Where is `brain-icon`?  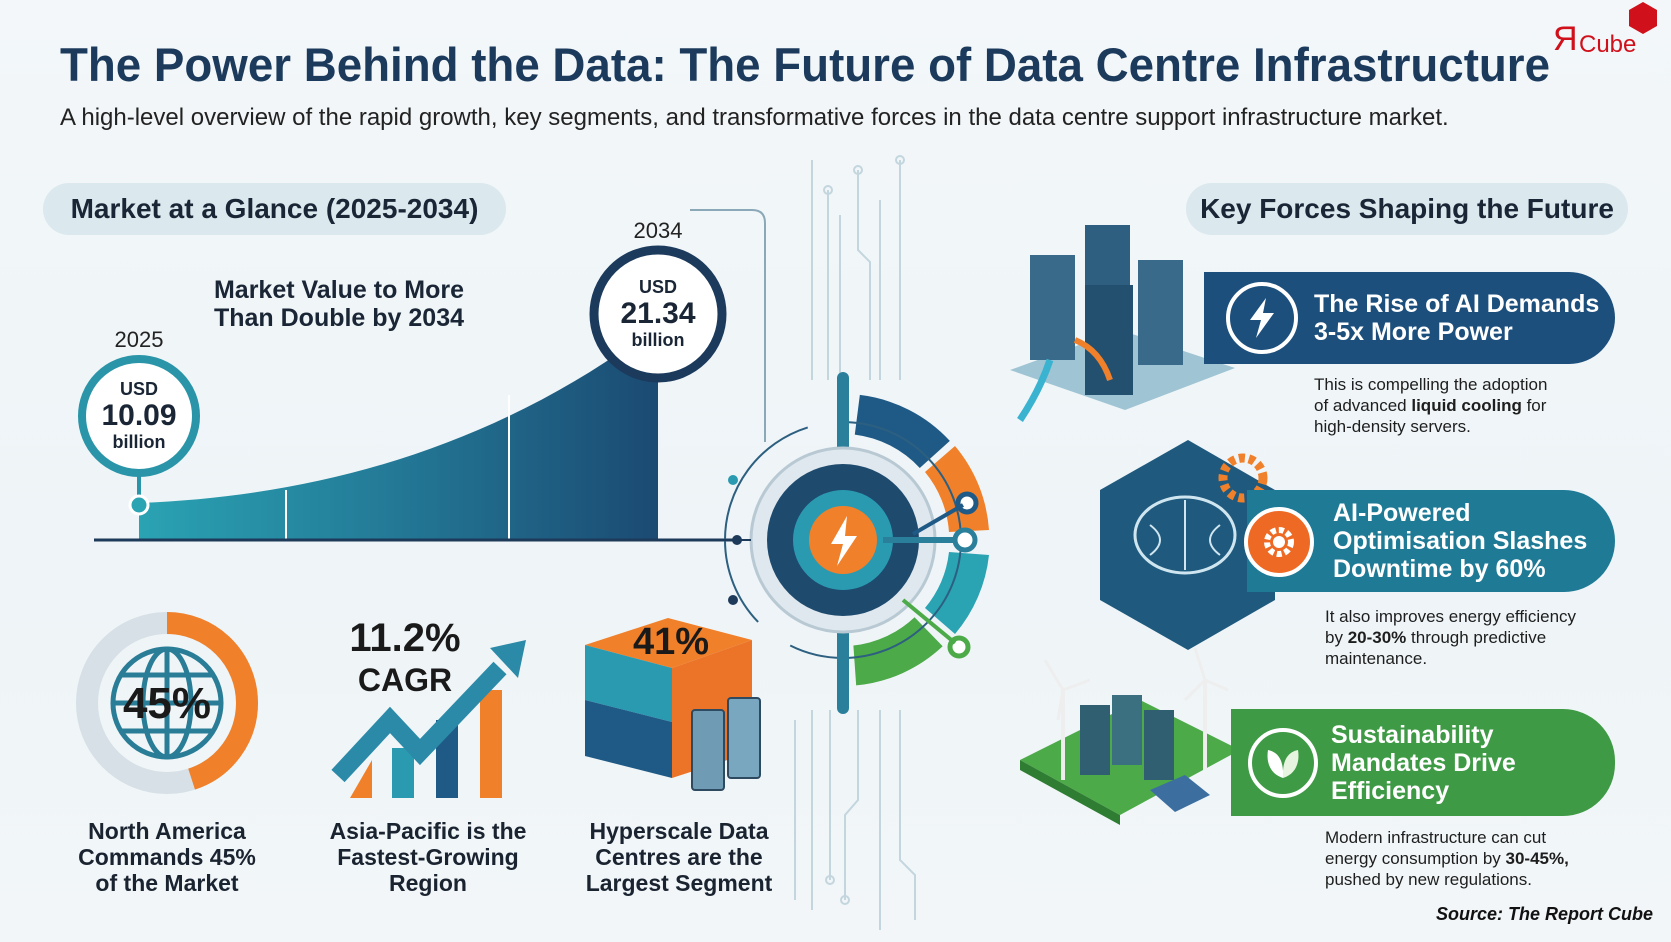 brain-icon is located at coordinates (1185, 535).